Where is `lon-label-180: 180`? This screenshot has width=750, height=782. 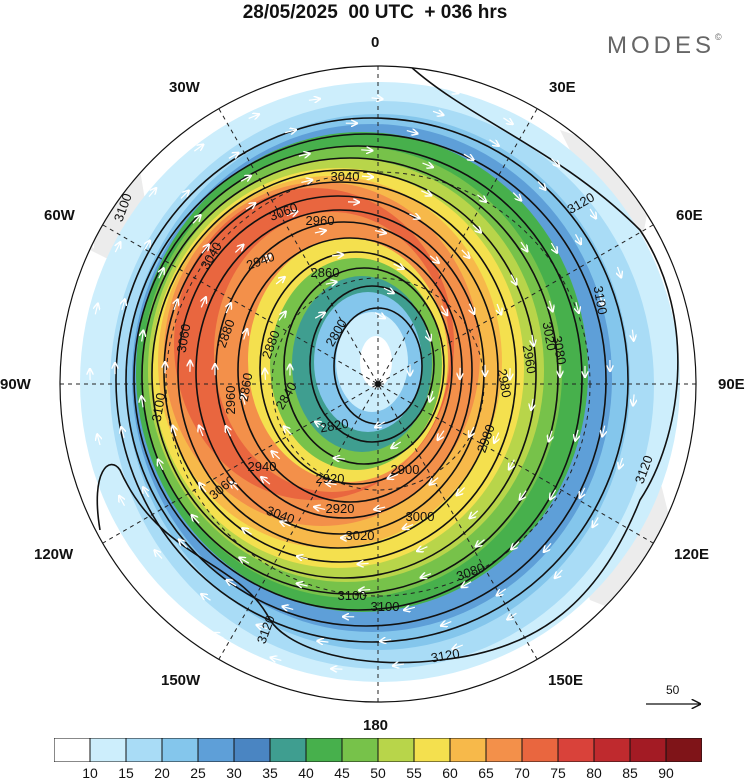 lon-label-180: 180 is located at coordinates (376, 725).